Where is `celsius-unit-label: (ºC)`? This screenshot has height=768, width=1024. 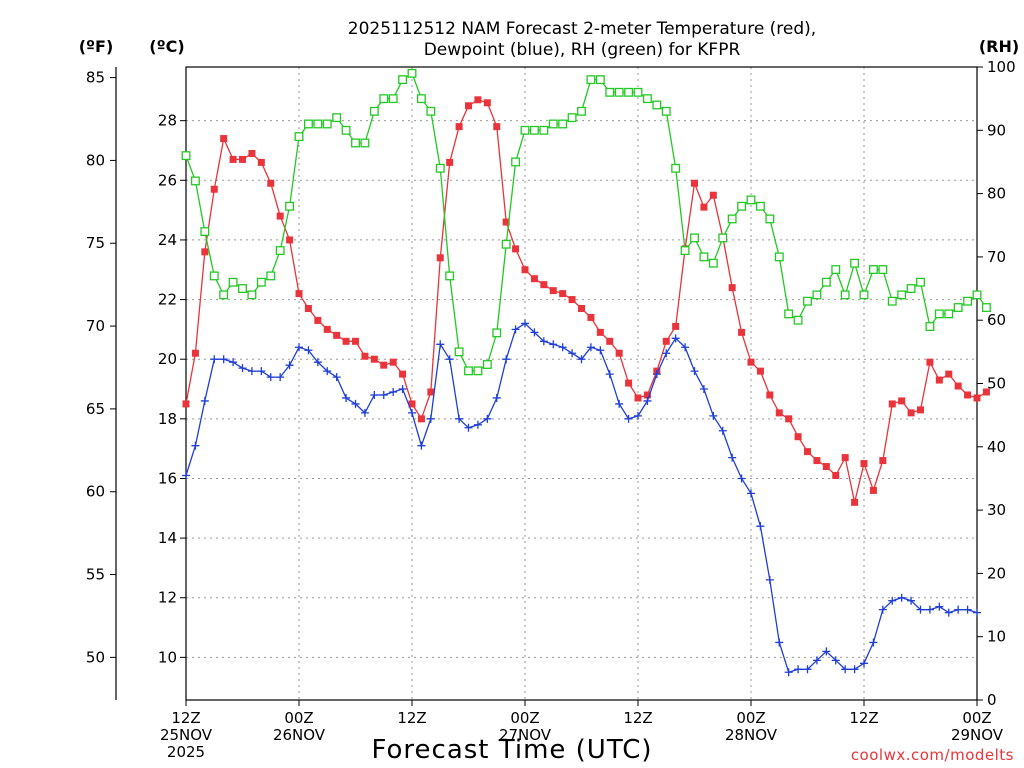 celsius-unit-label: (ºC) is located at coordinates (166, 46).